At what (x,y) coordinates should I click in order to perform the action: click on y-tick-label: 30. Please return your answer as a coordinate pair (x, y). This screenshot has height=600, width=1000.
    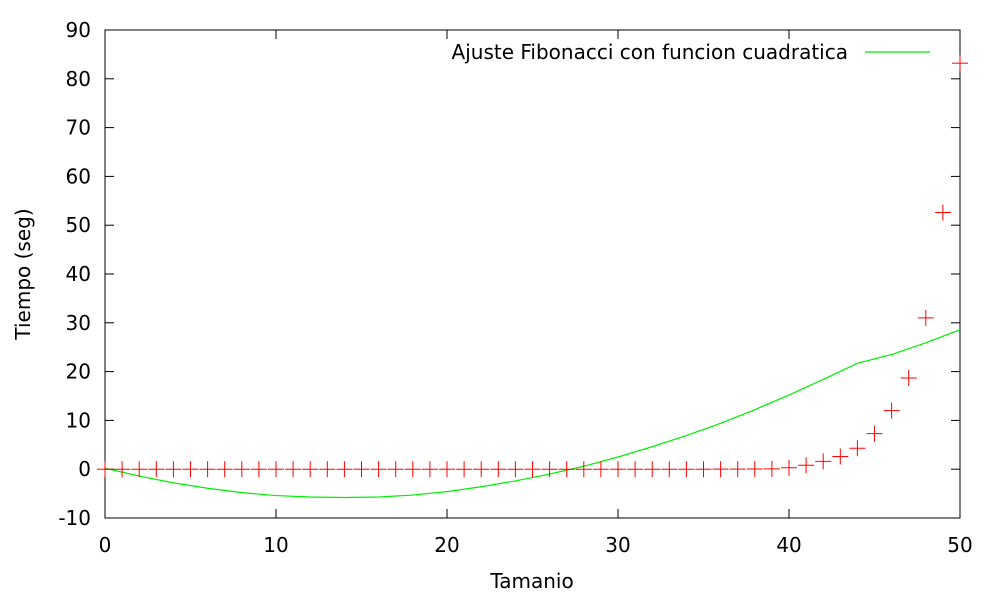
    Looking at the image, I should click on (78, 323).